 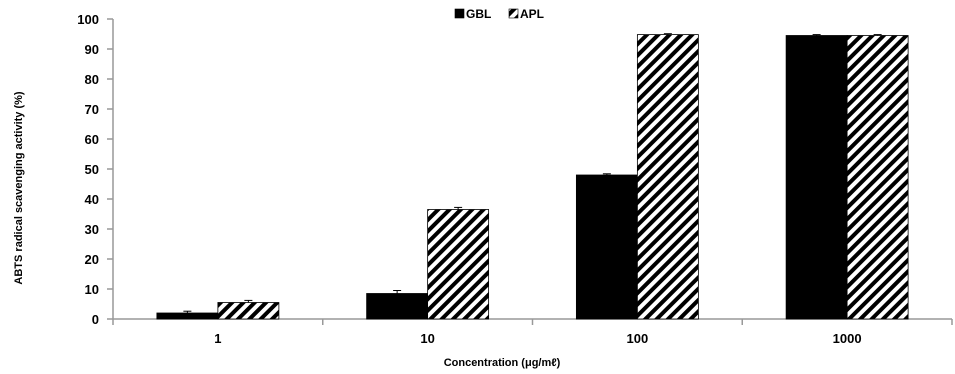 What do you see at coordinates (92, 139) in the screenshot?
I see `y-tick-label: 60` at bounding box center [92, 139].